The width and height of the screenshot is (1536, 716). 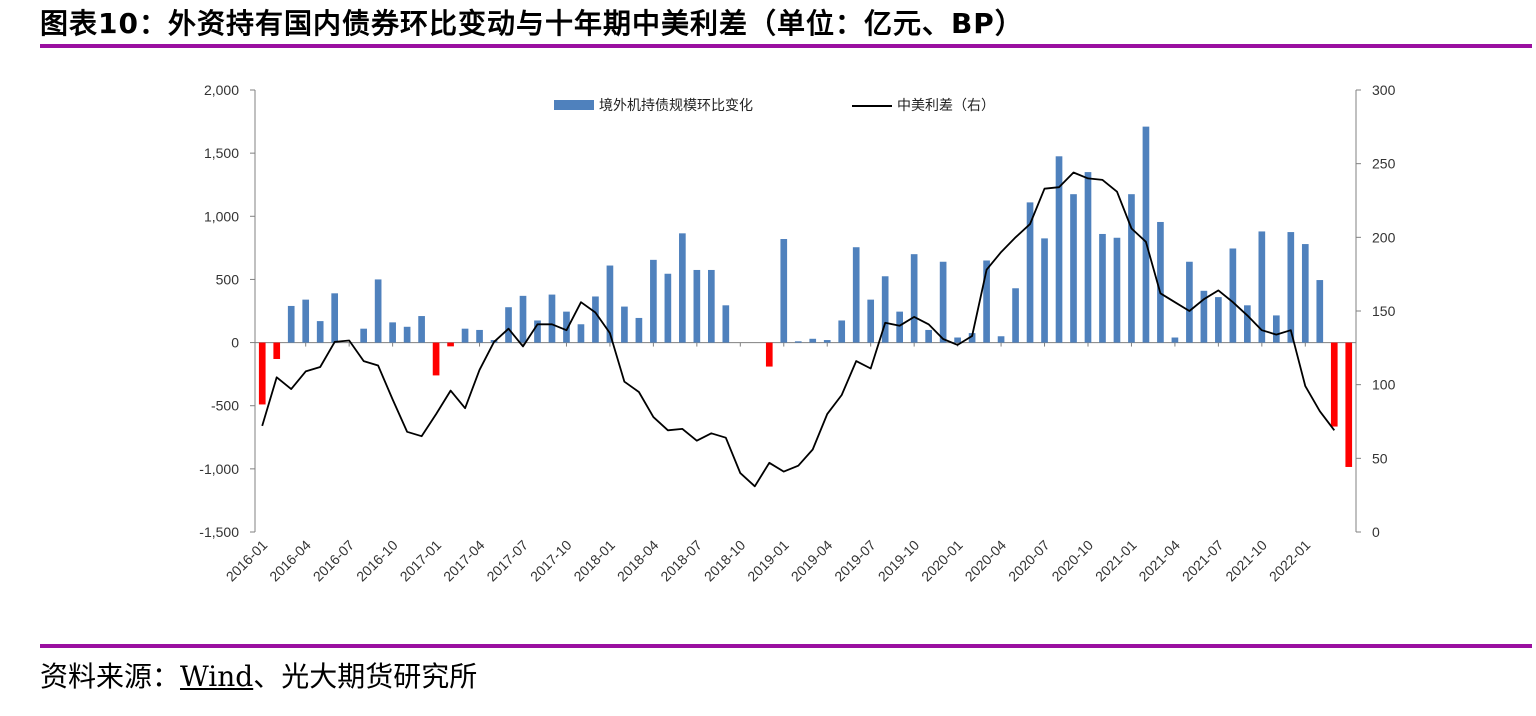 What do you see at coordinates (768, 561) in the screenshot?
I see `x-tick-label: 2019-01` at bounding box center [768, 561].